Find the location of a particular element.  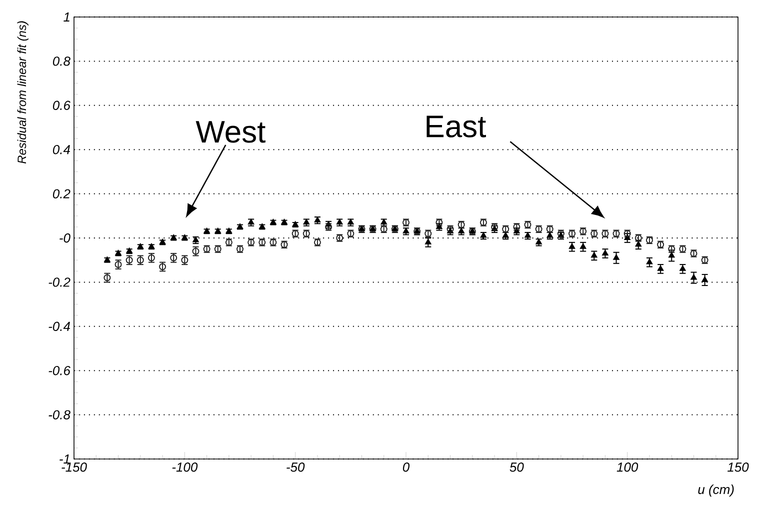

y-tick-label: -0.4 is located at coordinates (59, 326).